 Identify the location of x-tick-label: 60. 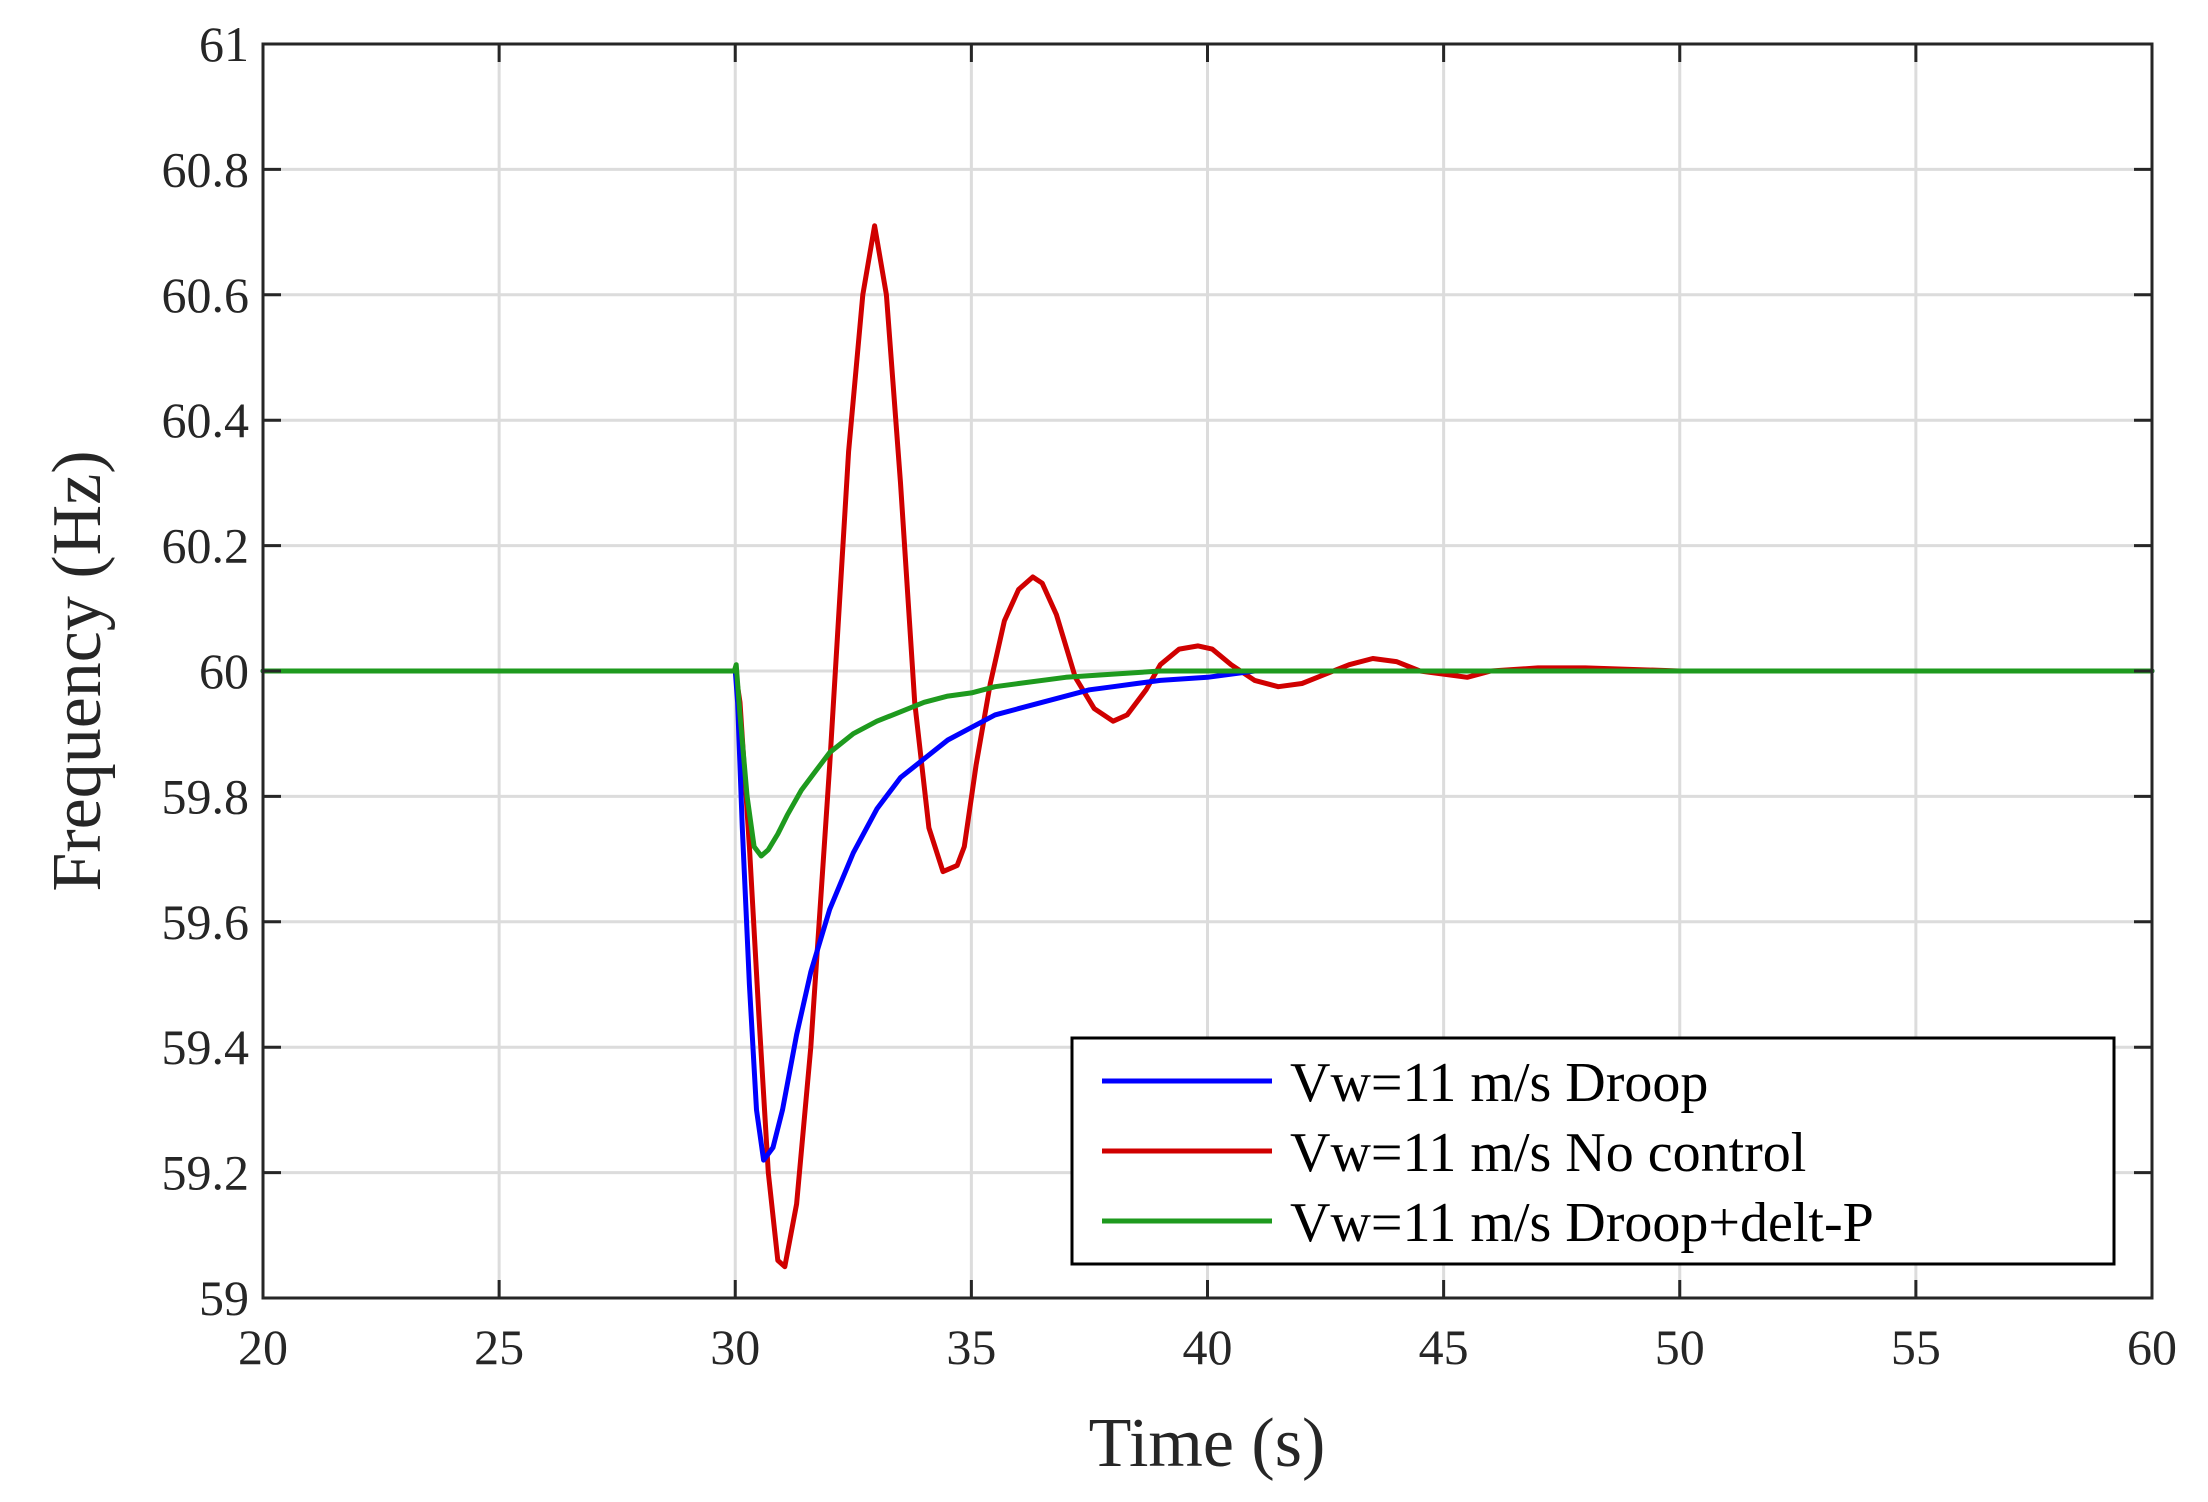
(2152, 1347).